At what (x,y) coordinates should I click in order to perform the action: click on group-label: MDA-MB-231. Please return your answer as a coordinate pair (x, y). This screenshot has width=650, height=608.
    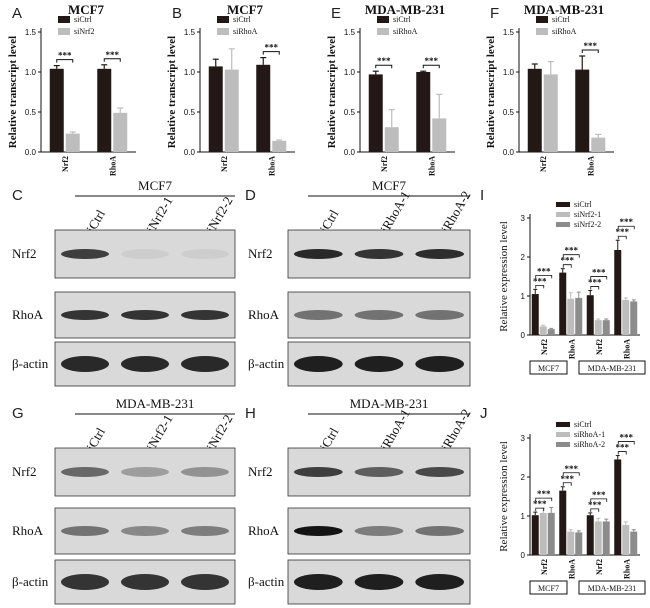
    Looking at the image, I should click on (612, 588).